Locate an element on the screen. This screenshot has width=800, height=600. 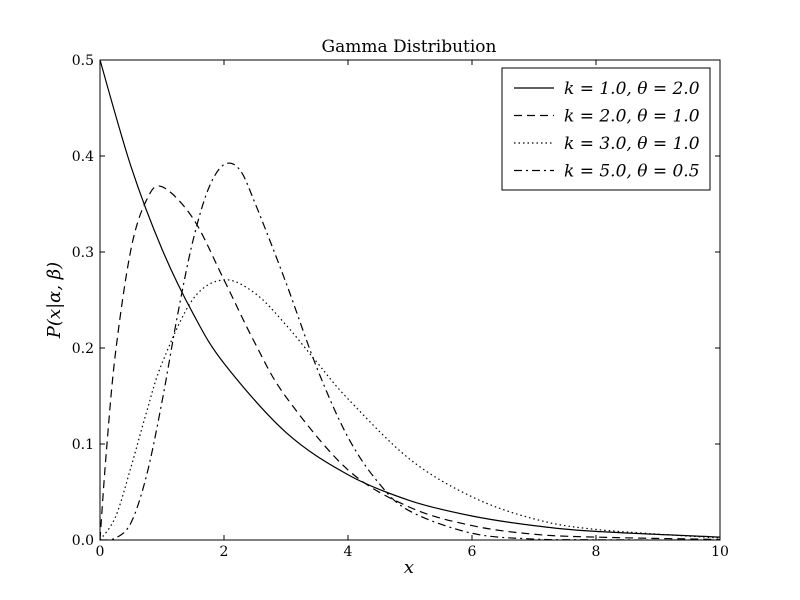
y-tick-label: 0.4 is located at coordinates (83, 157).